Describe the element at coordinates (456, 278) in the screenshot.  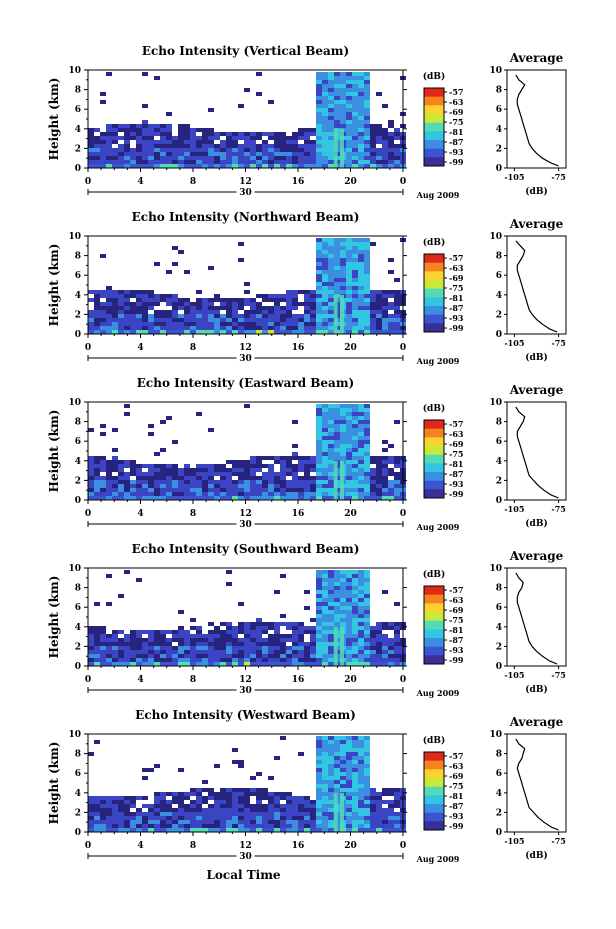
I see `colorbar-tick-label: -69` at that location.